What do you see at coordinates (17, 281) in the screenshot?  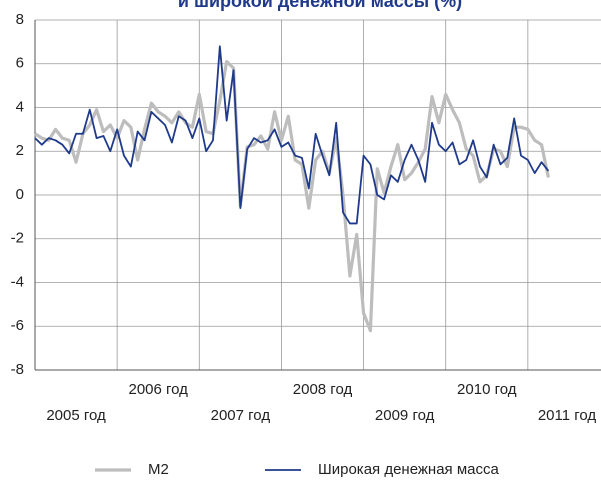 I see `y-tick-label: -4` at bounding box center [17, 281].